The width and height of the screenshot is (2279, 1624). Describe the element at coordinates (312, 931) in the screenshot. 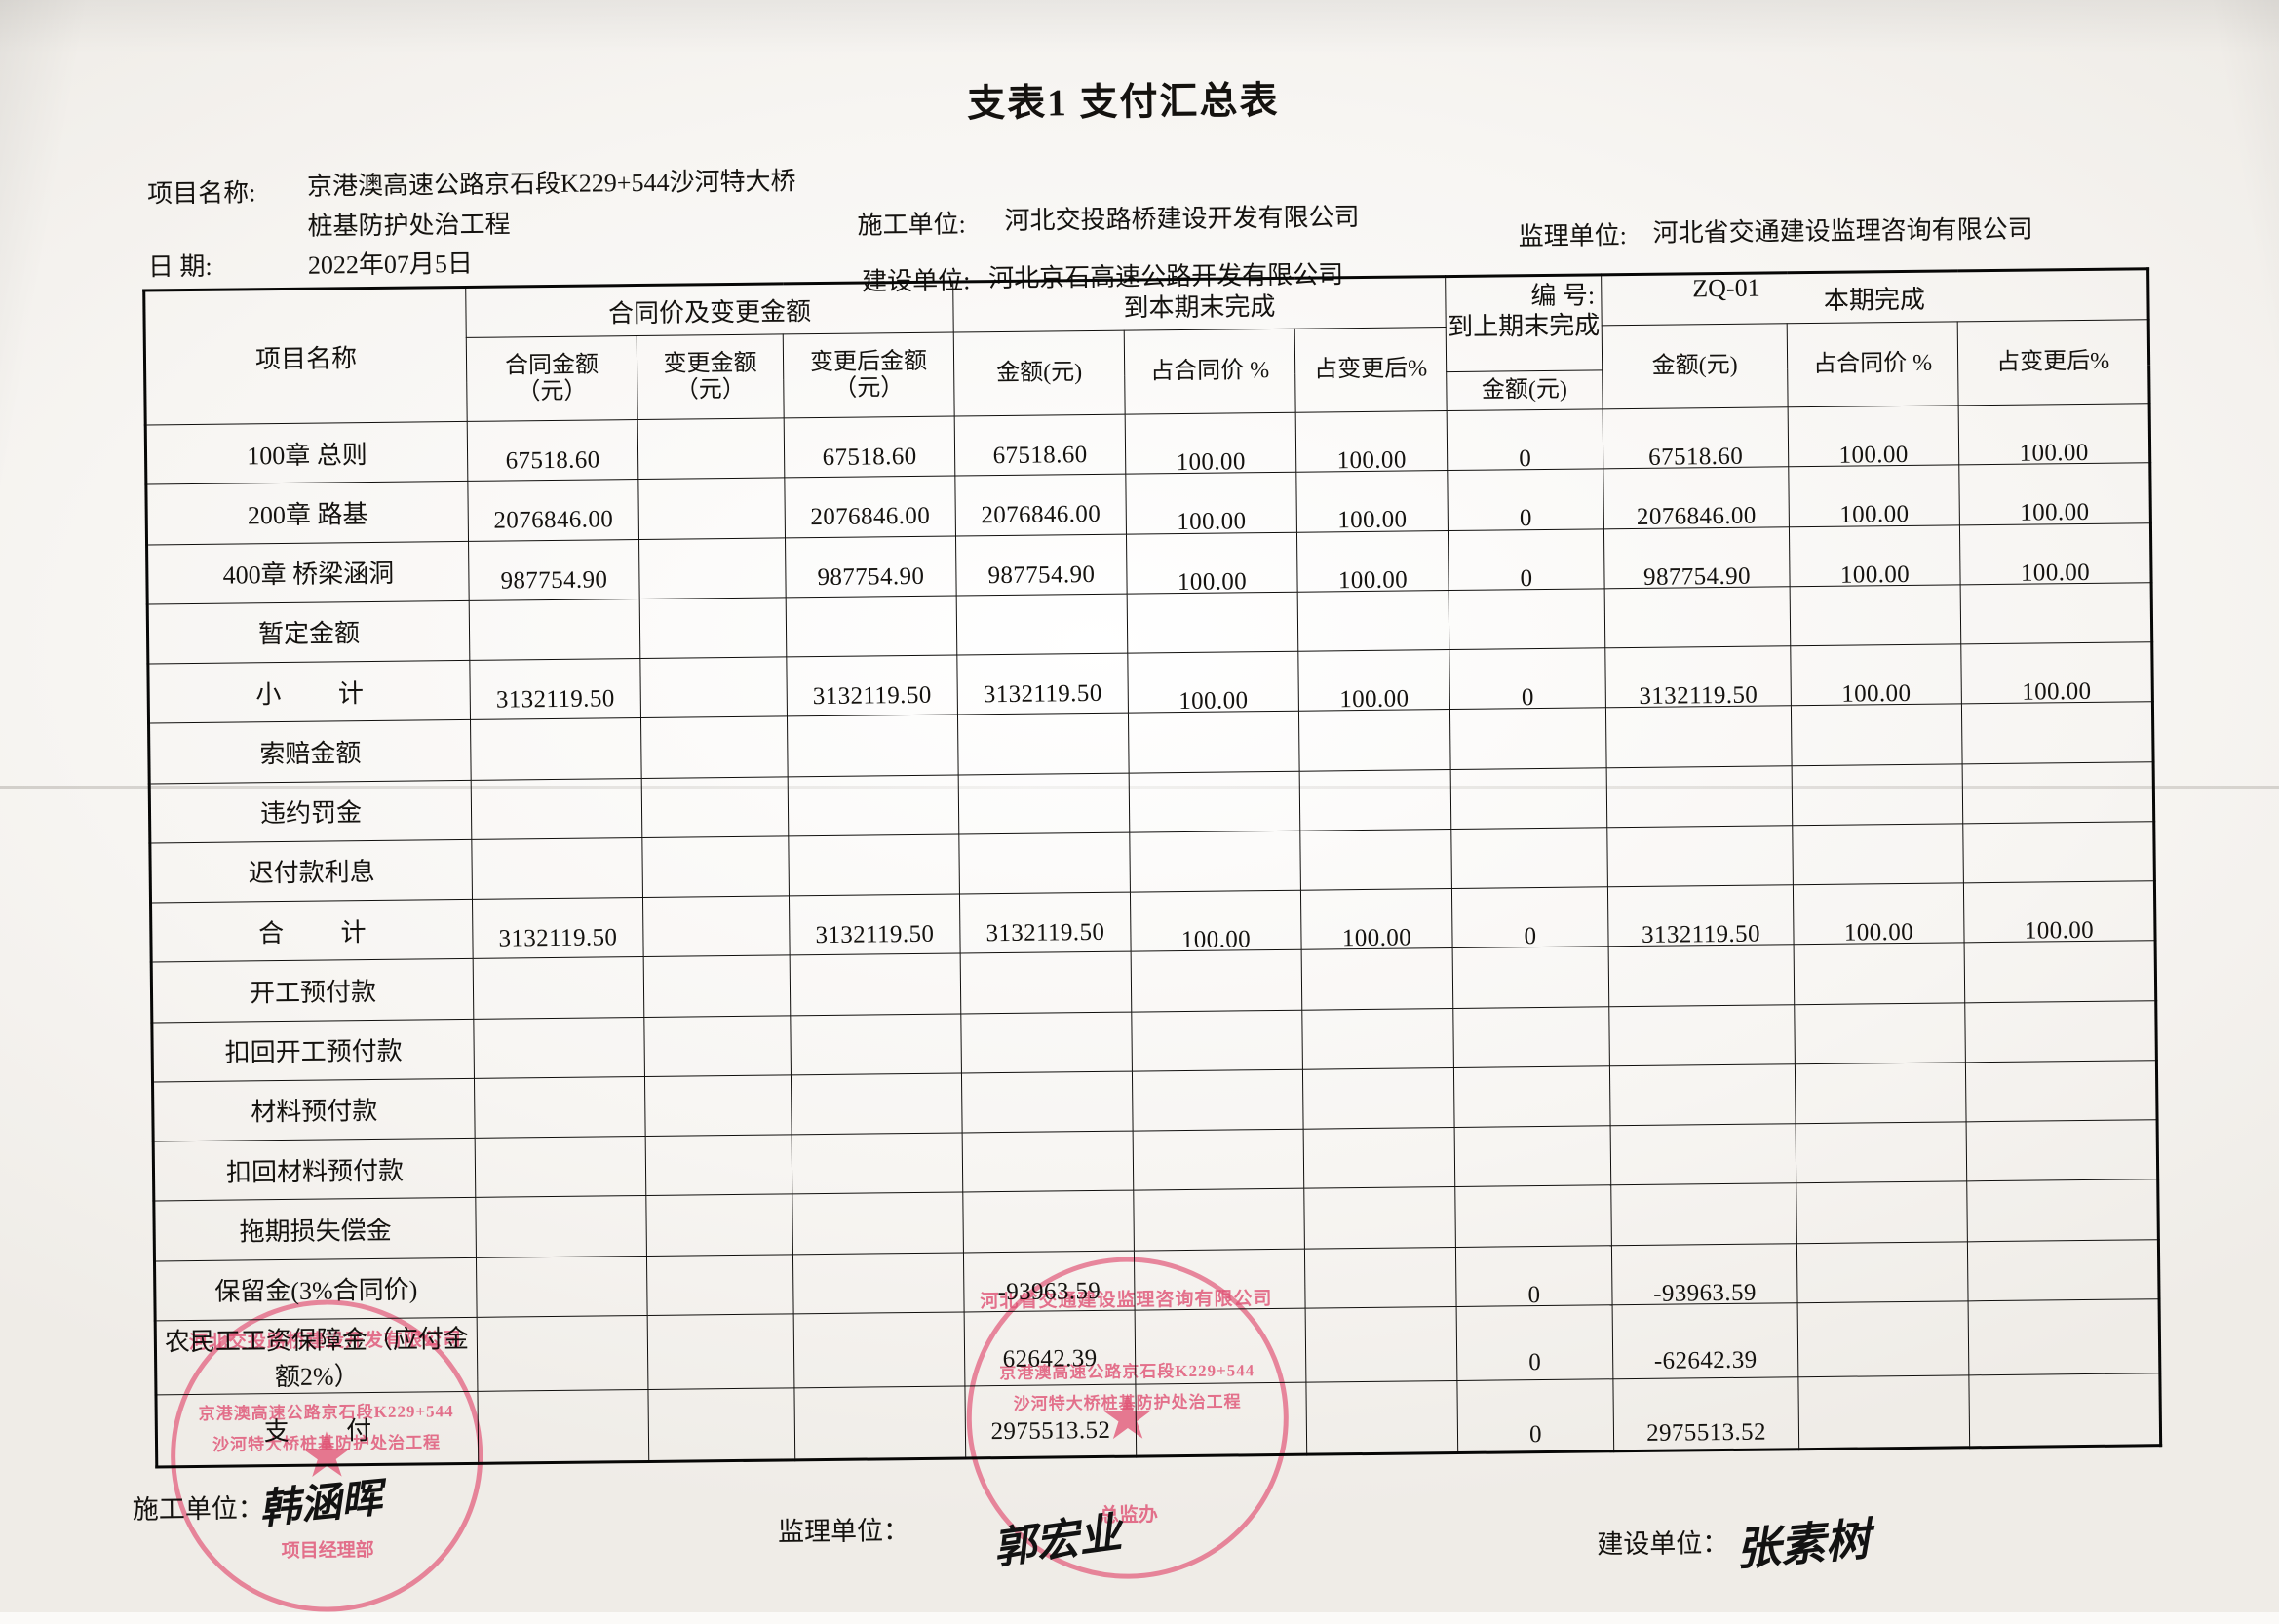

I see `row-label: 合 计` at that location.